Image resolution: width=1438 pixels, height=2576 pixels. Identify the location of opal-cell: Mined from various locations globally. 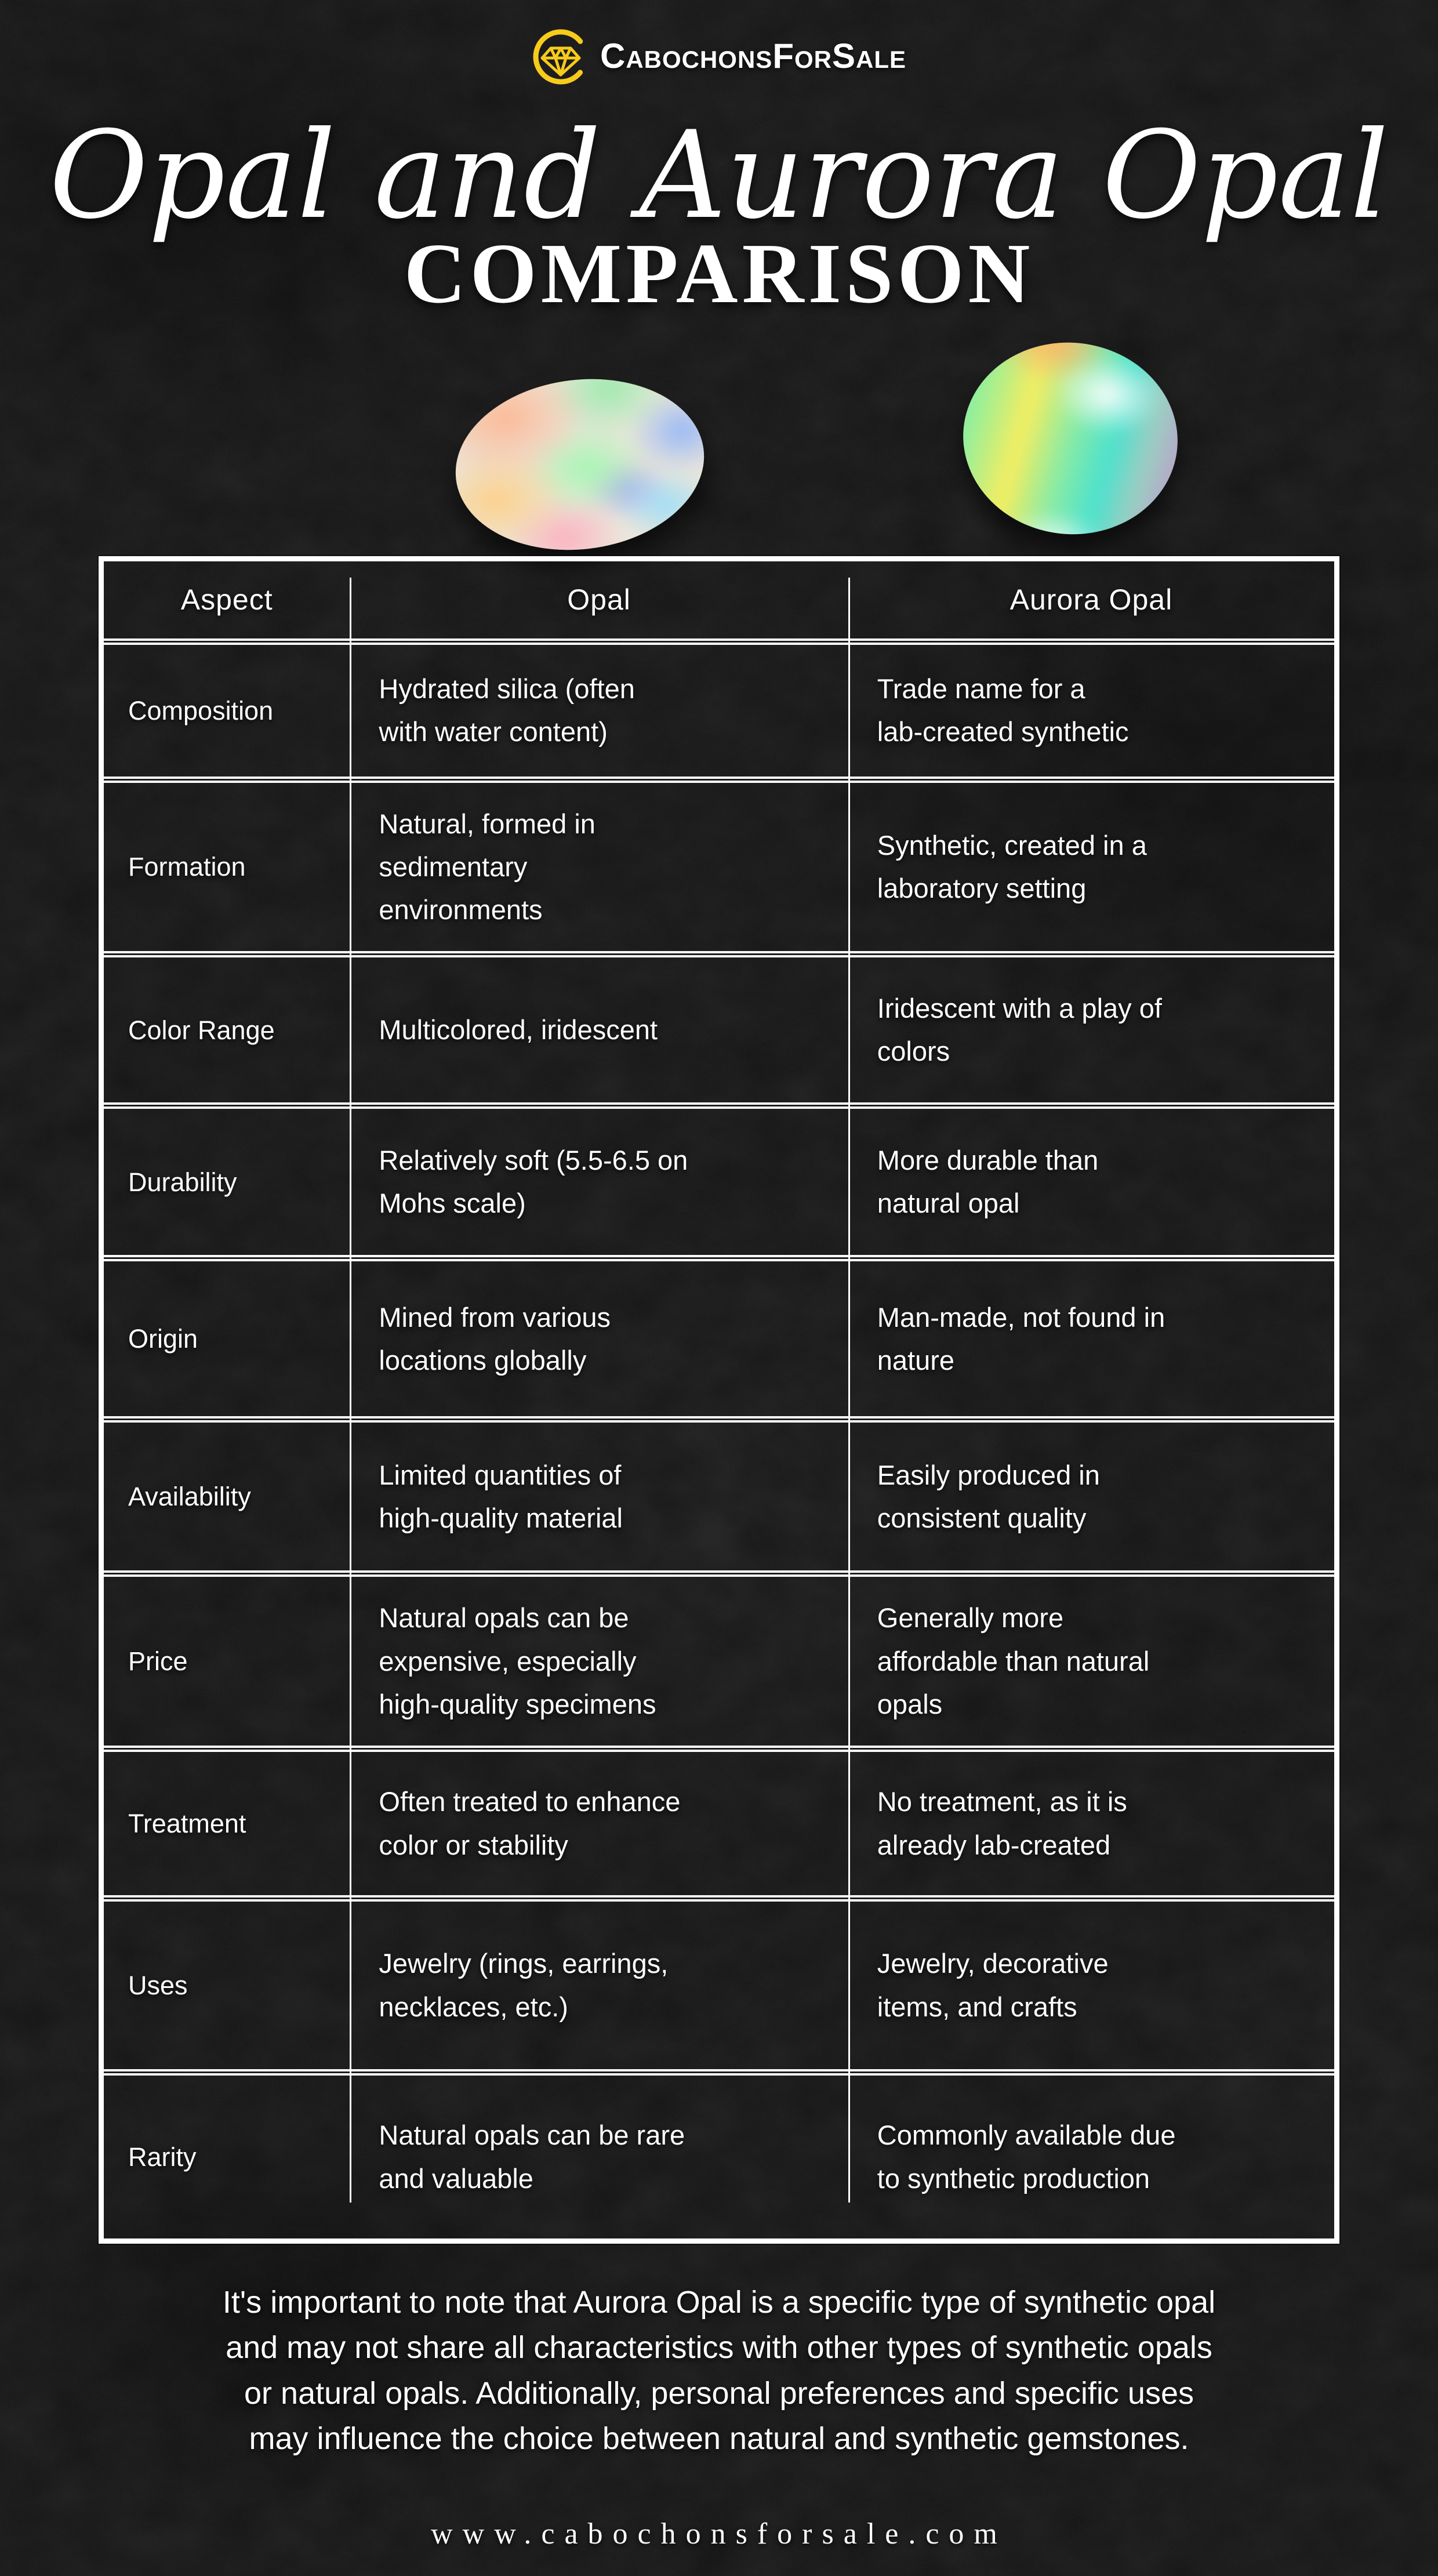
(495, 1338).